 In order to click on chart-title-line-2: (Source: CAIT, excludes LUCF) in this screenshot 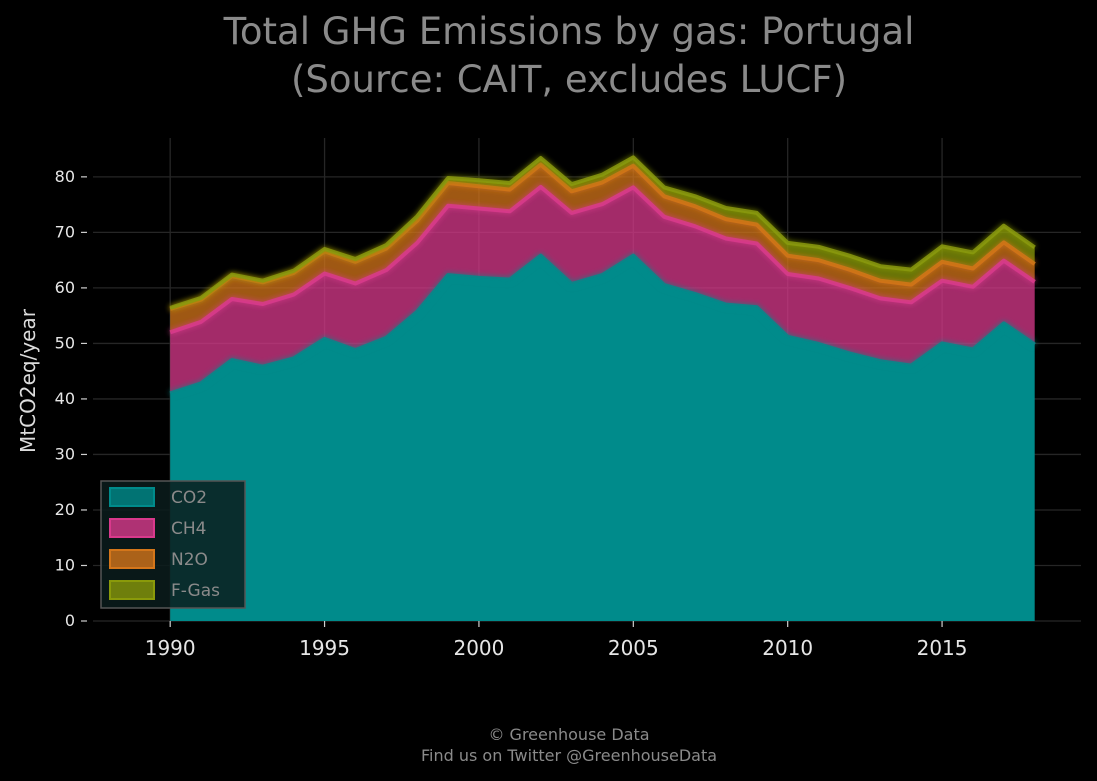, I will do `click(569, 79)`.